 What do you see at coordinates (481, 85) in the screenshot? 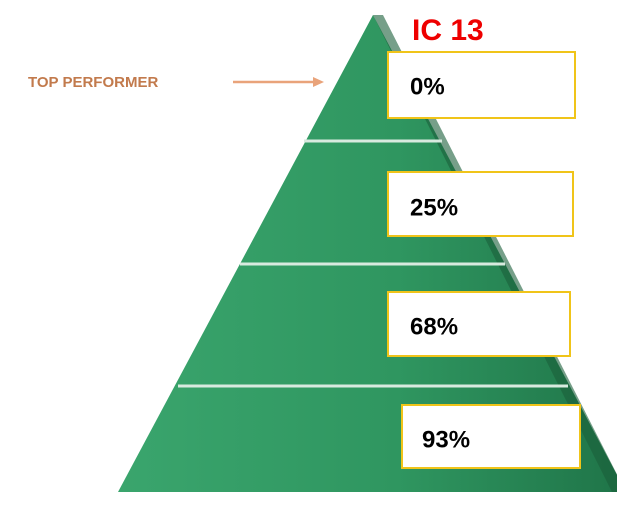
I see `tier-box: 0%` at bounding box center [481, 85].